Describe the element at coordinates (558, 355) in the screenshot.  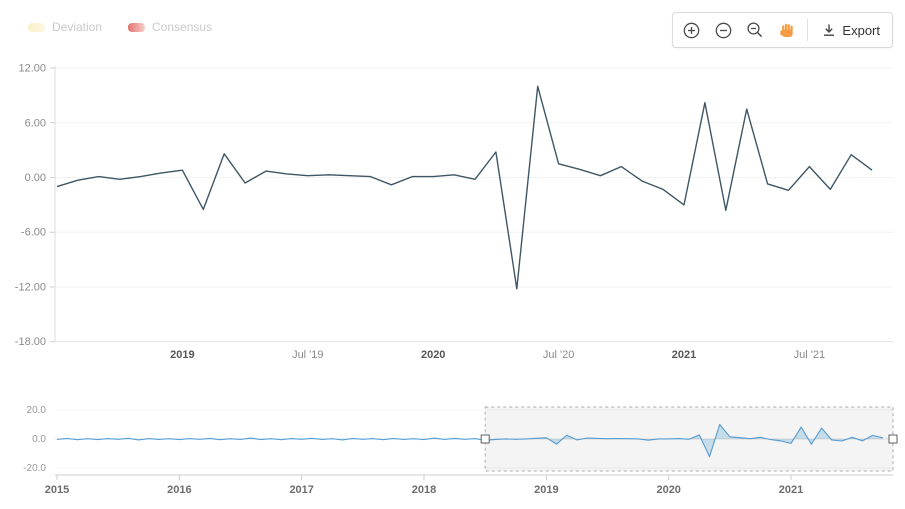
I see `main-x-axis-label: Jul '20` at that location.